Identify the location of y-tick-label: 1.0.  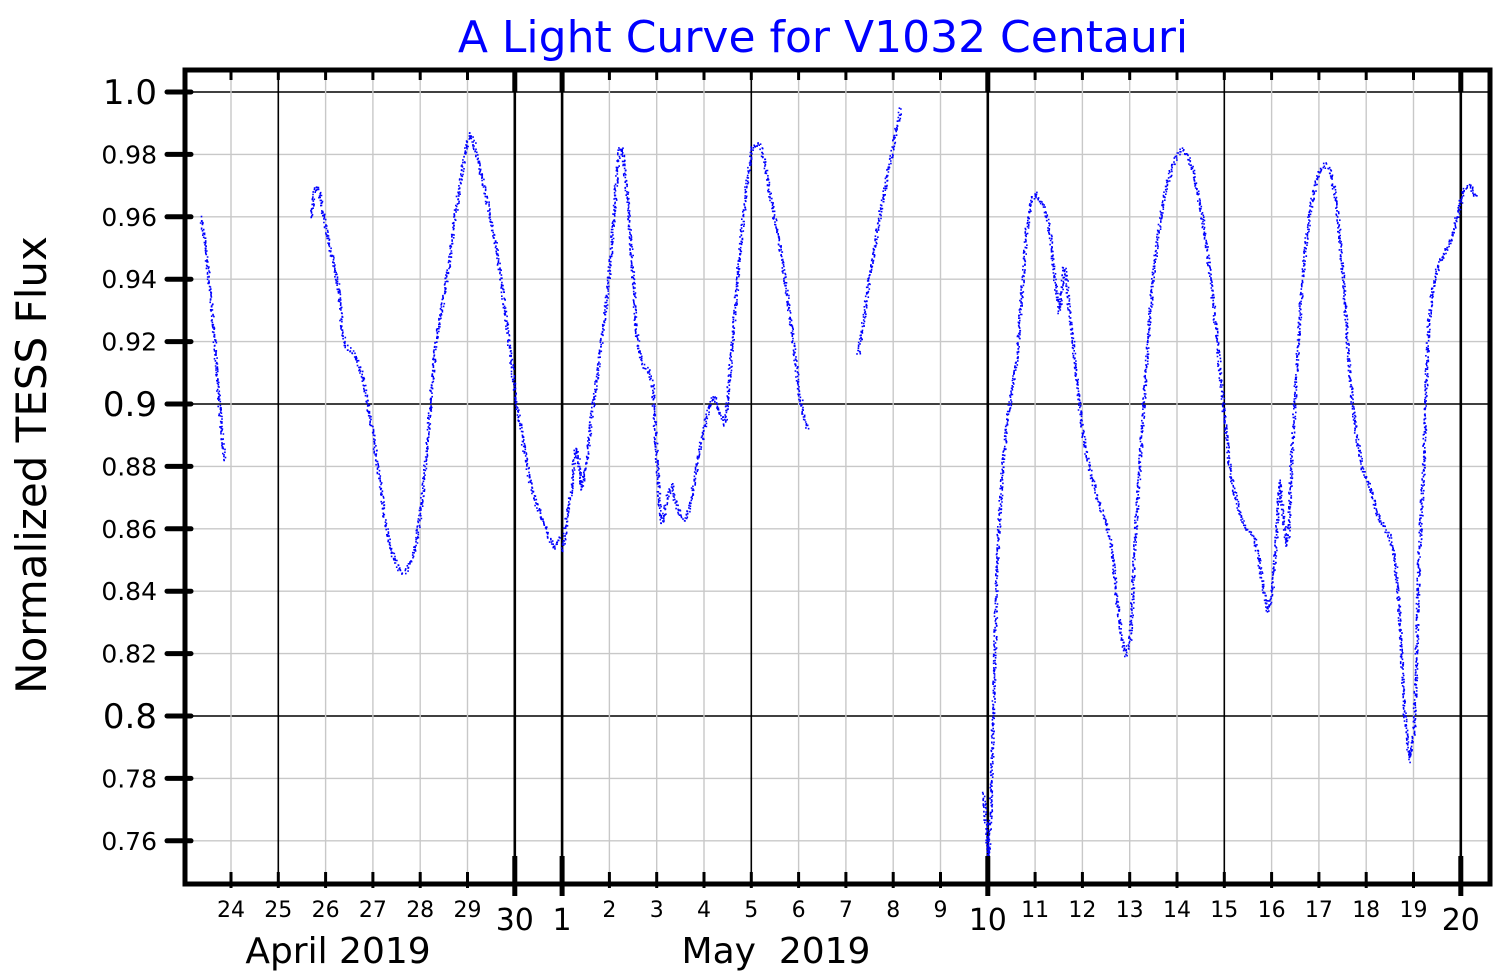
(130, 93).